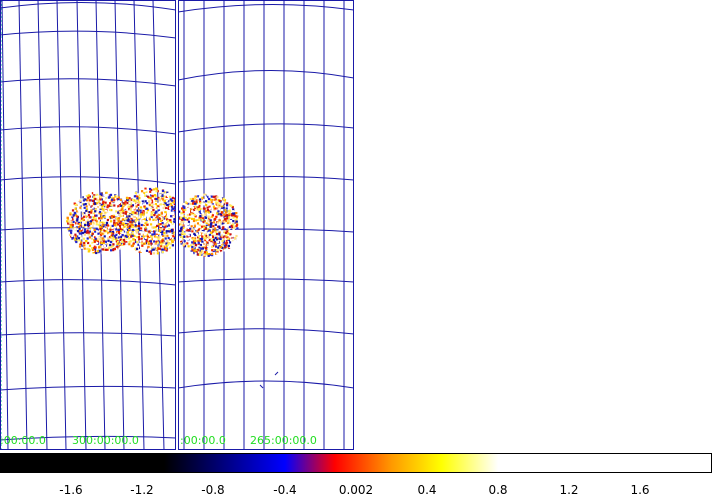 This screenshot has height=502, width=713. What do you see at coordinates (284, 490) in the screenshot?
I see `colorbar-tick-label: -0.4` at bounding box center [284, 490].